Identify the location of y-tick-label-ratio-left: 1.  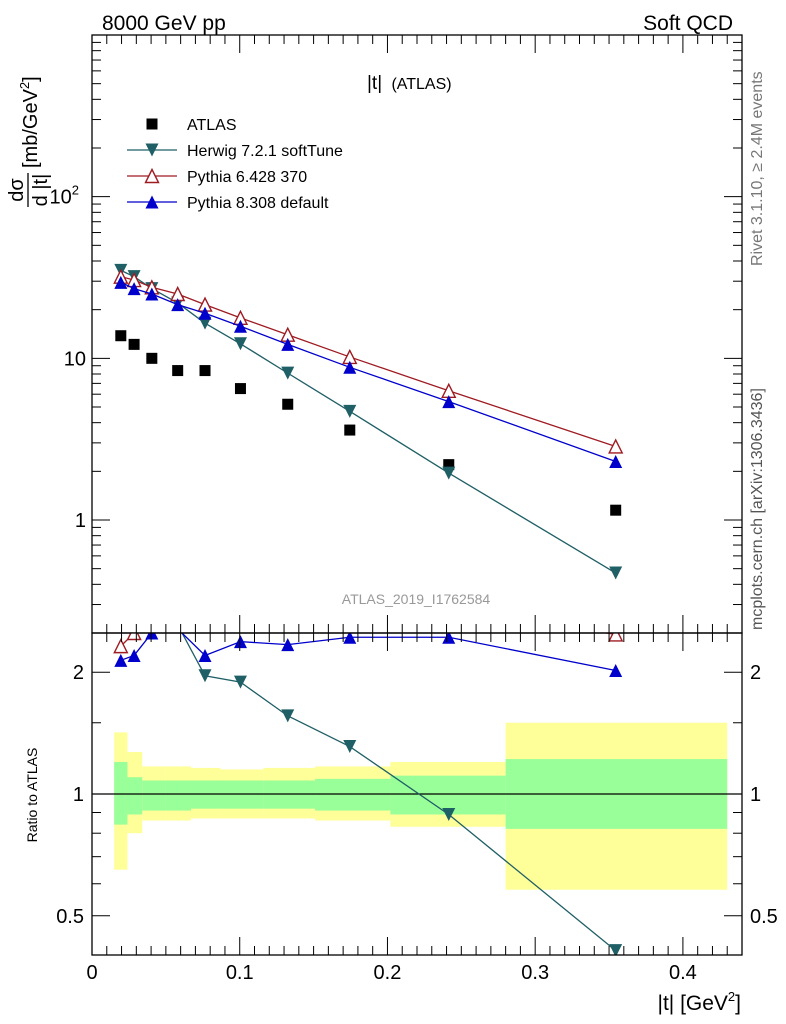
(78, 795).